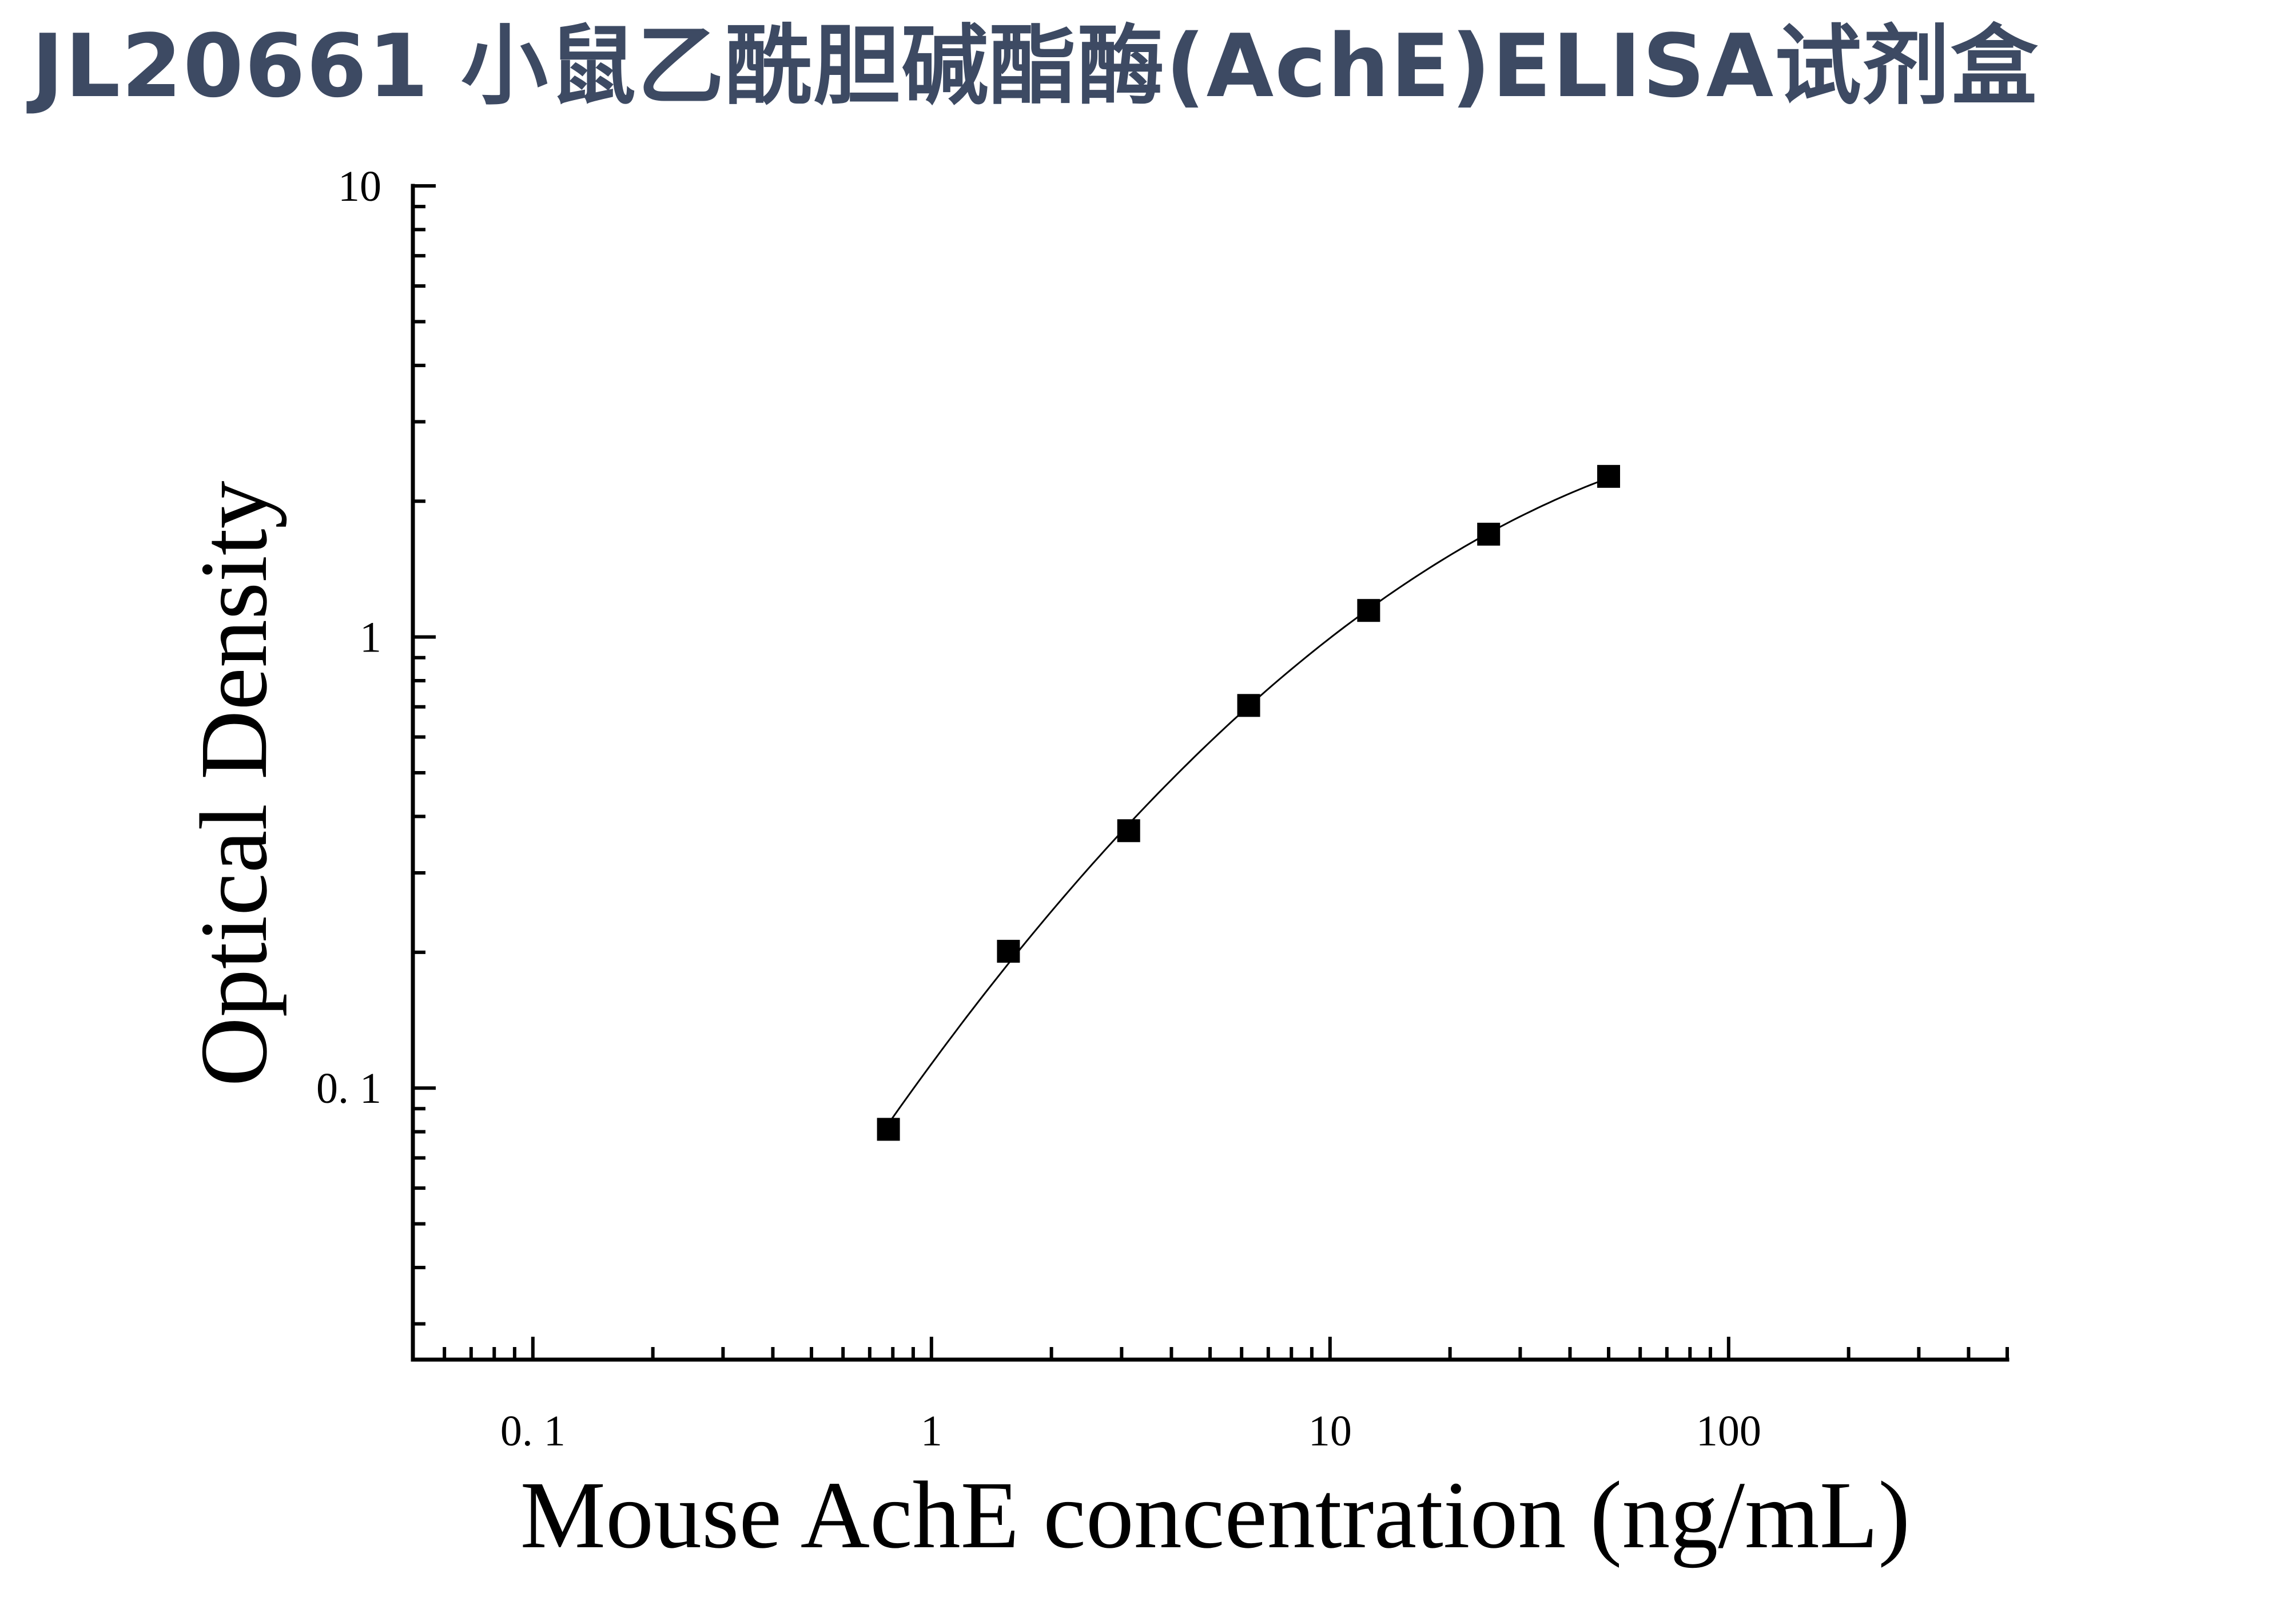 The image size is (2296, 1605). Describe the element at coordinates (1729, 1431) in the screenshot. I see `x-tick-label: 100` at that location.